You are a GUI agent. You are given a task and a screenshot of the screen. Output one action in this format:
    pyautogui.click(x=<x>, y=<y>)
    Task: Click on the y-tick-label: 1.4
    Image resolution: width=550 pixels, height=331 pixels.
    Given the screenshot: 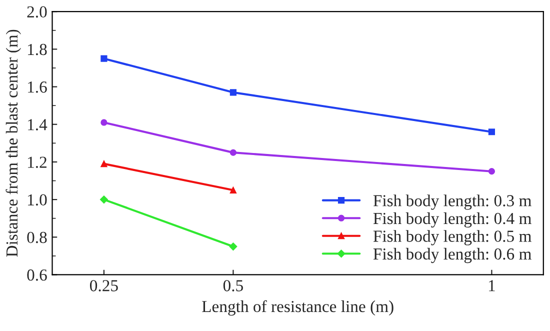 What is the action you would take?
    pyautogui.click(x=38, y=124)
    